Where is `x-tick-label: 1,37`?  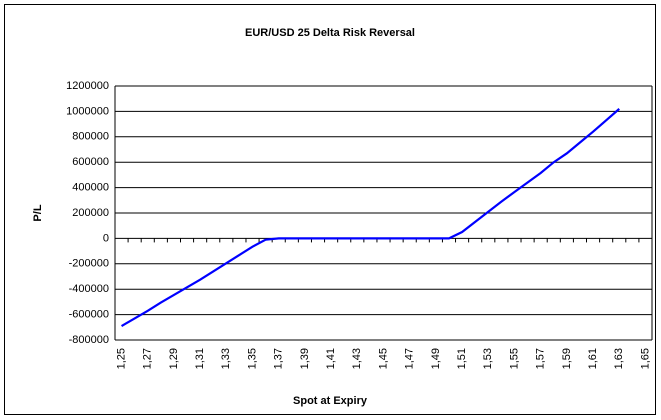 x-tick-label: 1,37 is located at coordinates (279, 358).